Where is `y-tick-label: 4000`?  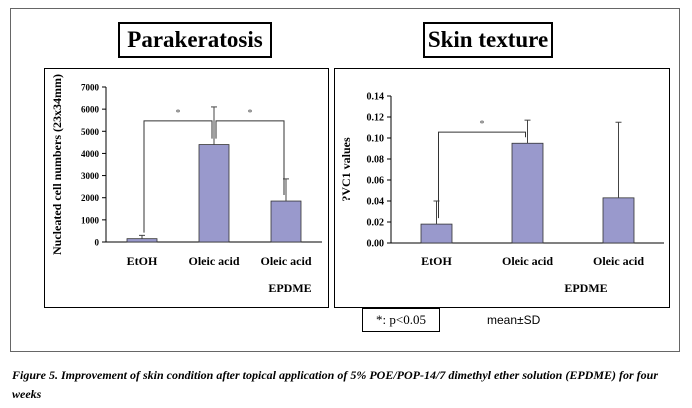
y-tick-label: 4000 is located at coordinates (90, 154).